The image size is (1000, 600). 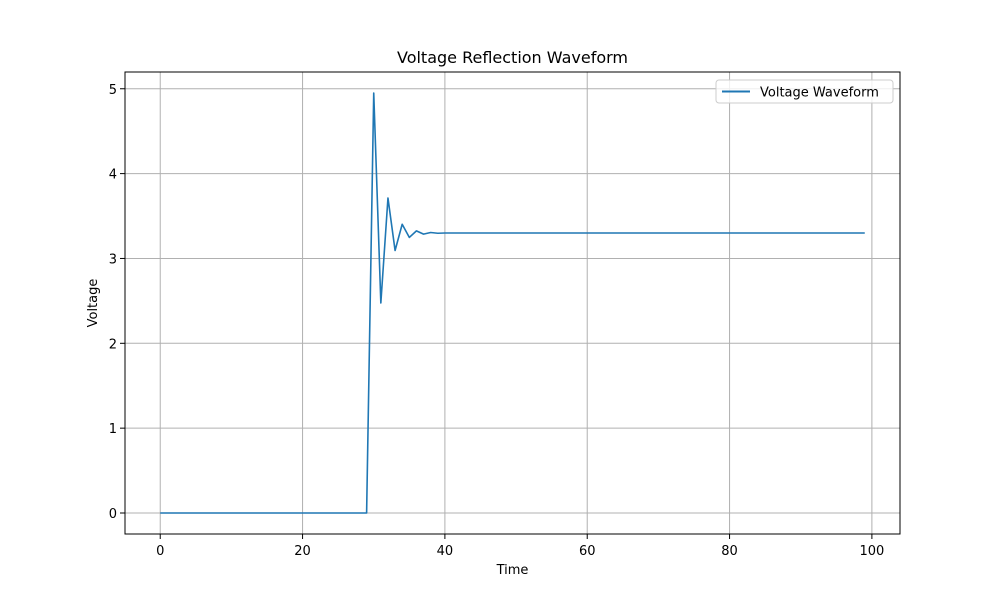 What do you see at coordinates (160, 551) in the screenshot?
I see `x-tick-label: 0` at bounding box center [160, 551].